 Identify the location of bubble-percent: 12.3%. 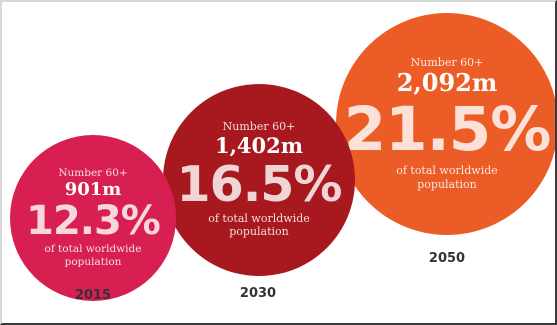
(93, 221).